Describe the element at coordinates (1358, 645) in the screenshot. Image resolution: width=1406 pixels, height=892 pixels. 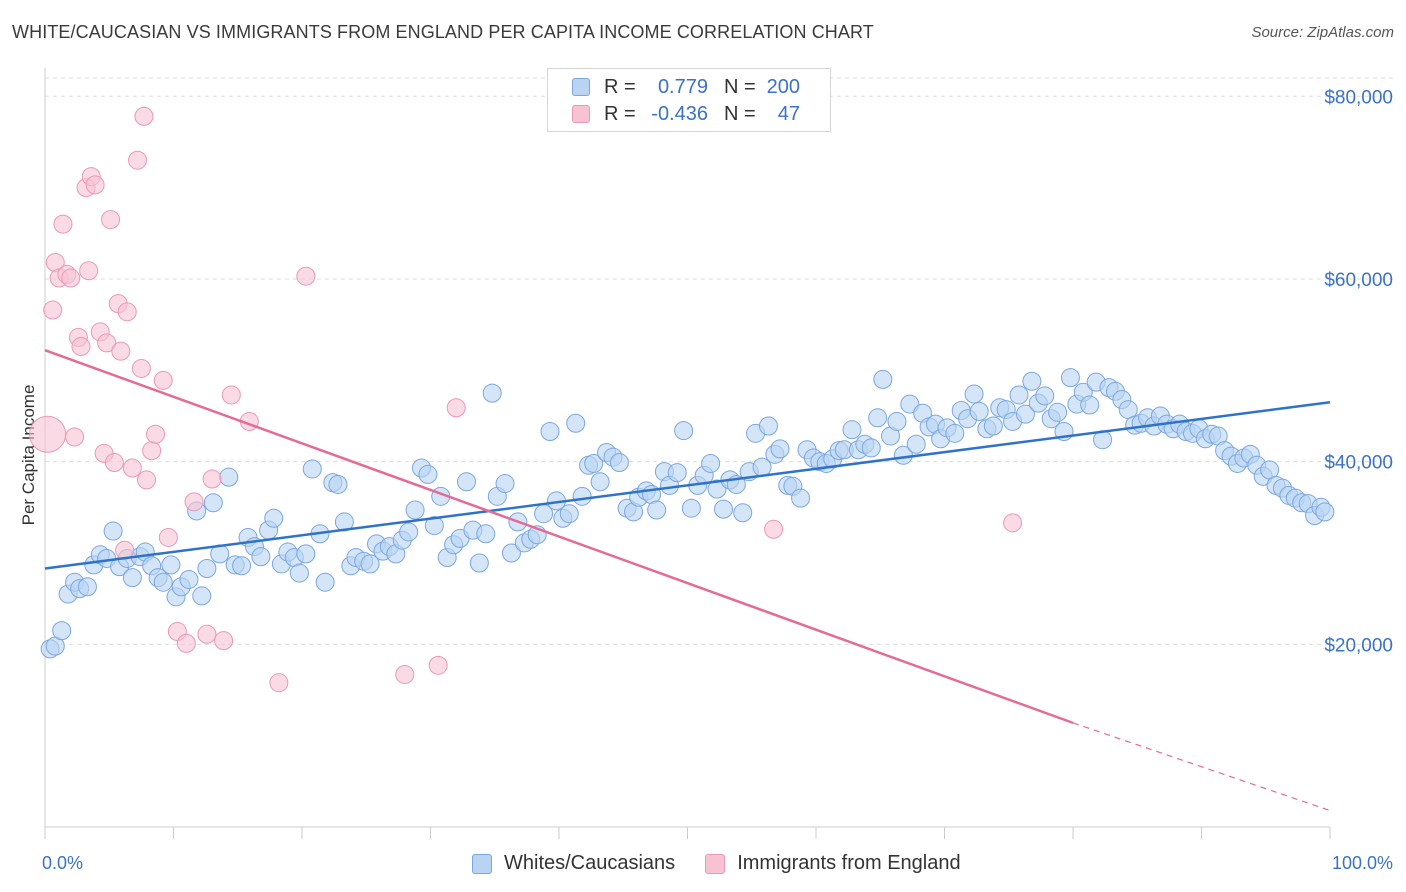
I see `y-tick-label: $20,000` at that location.